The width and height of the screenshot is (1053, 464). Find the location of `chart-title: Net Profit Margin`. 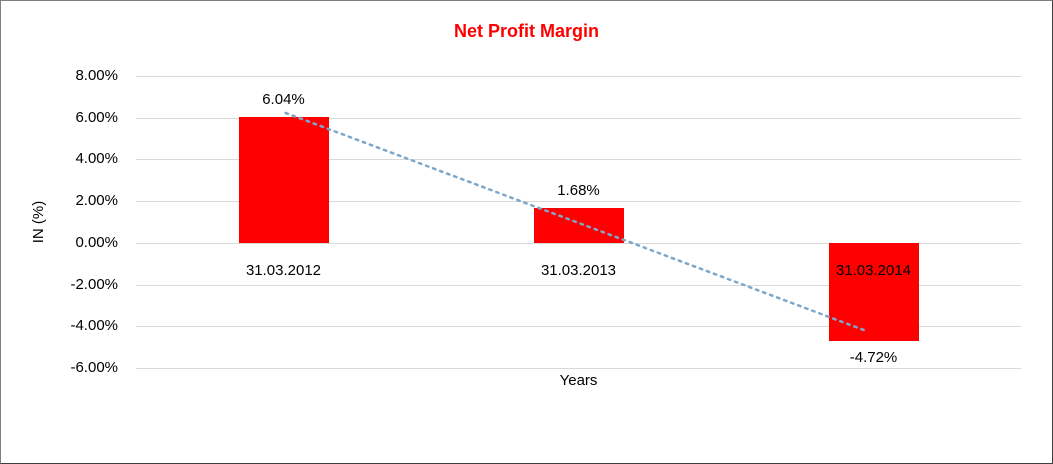

chart-title: Net Profit Margin is located at coordinates (526, 31).